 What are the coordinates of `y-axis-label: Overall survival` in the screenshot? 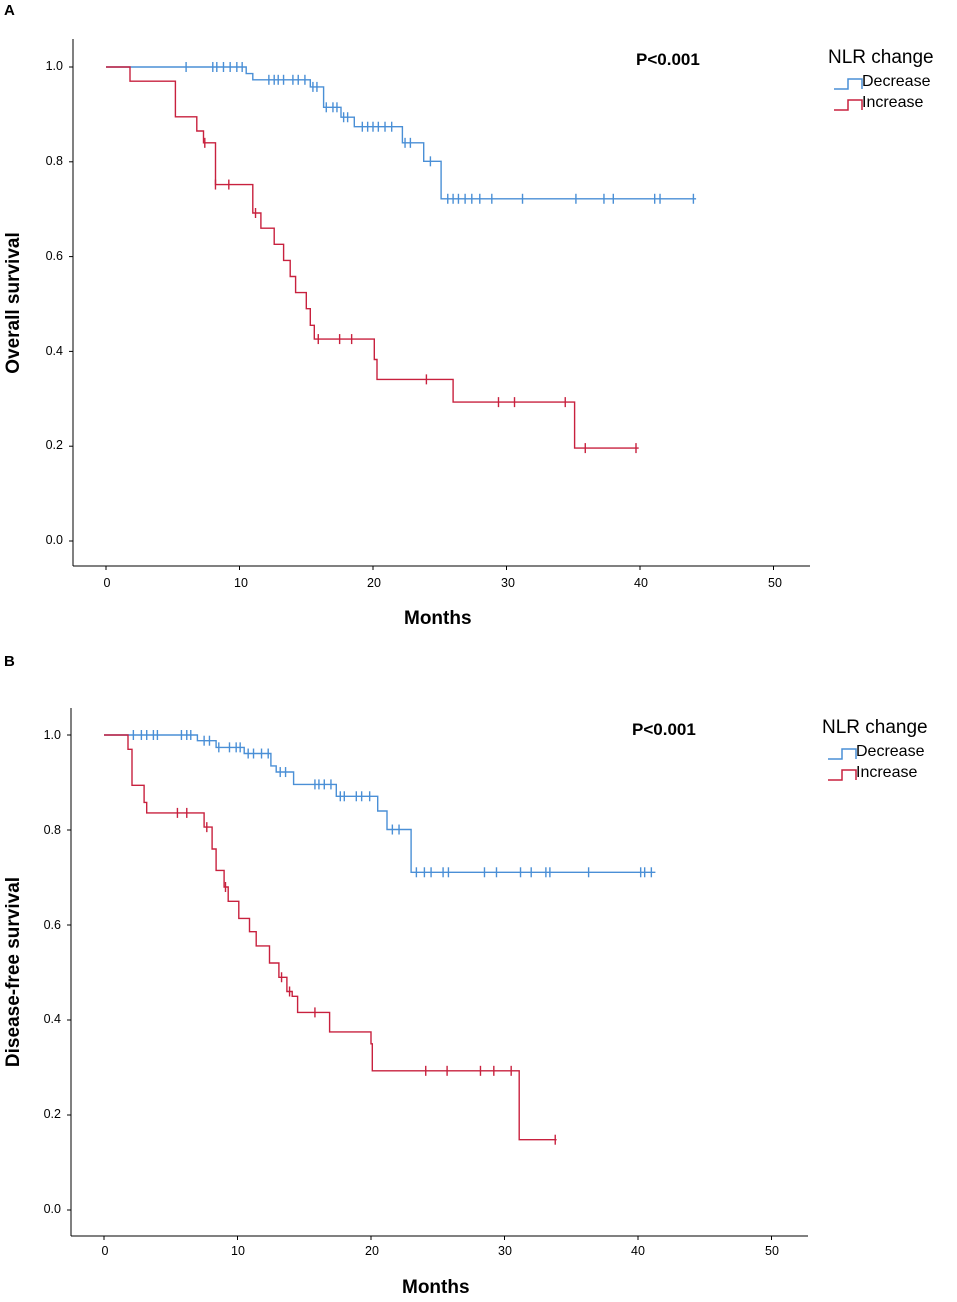 It's located at (13, 303).